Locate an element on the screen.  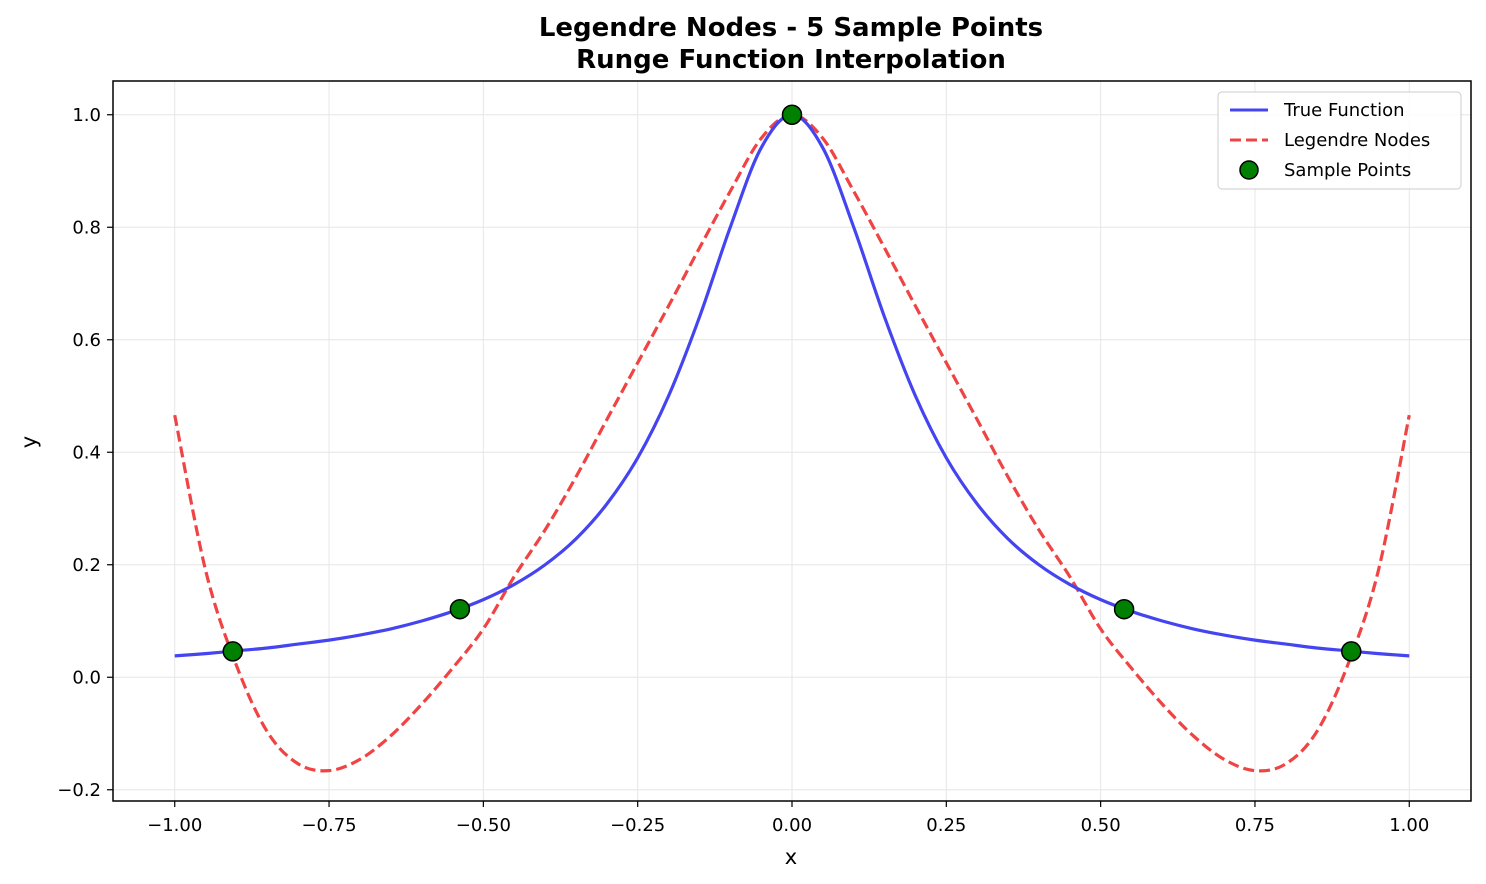
legend-swatch-sample-points is located at coordinates (1249, 170).